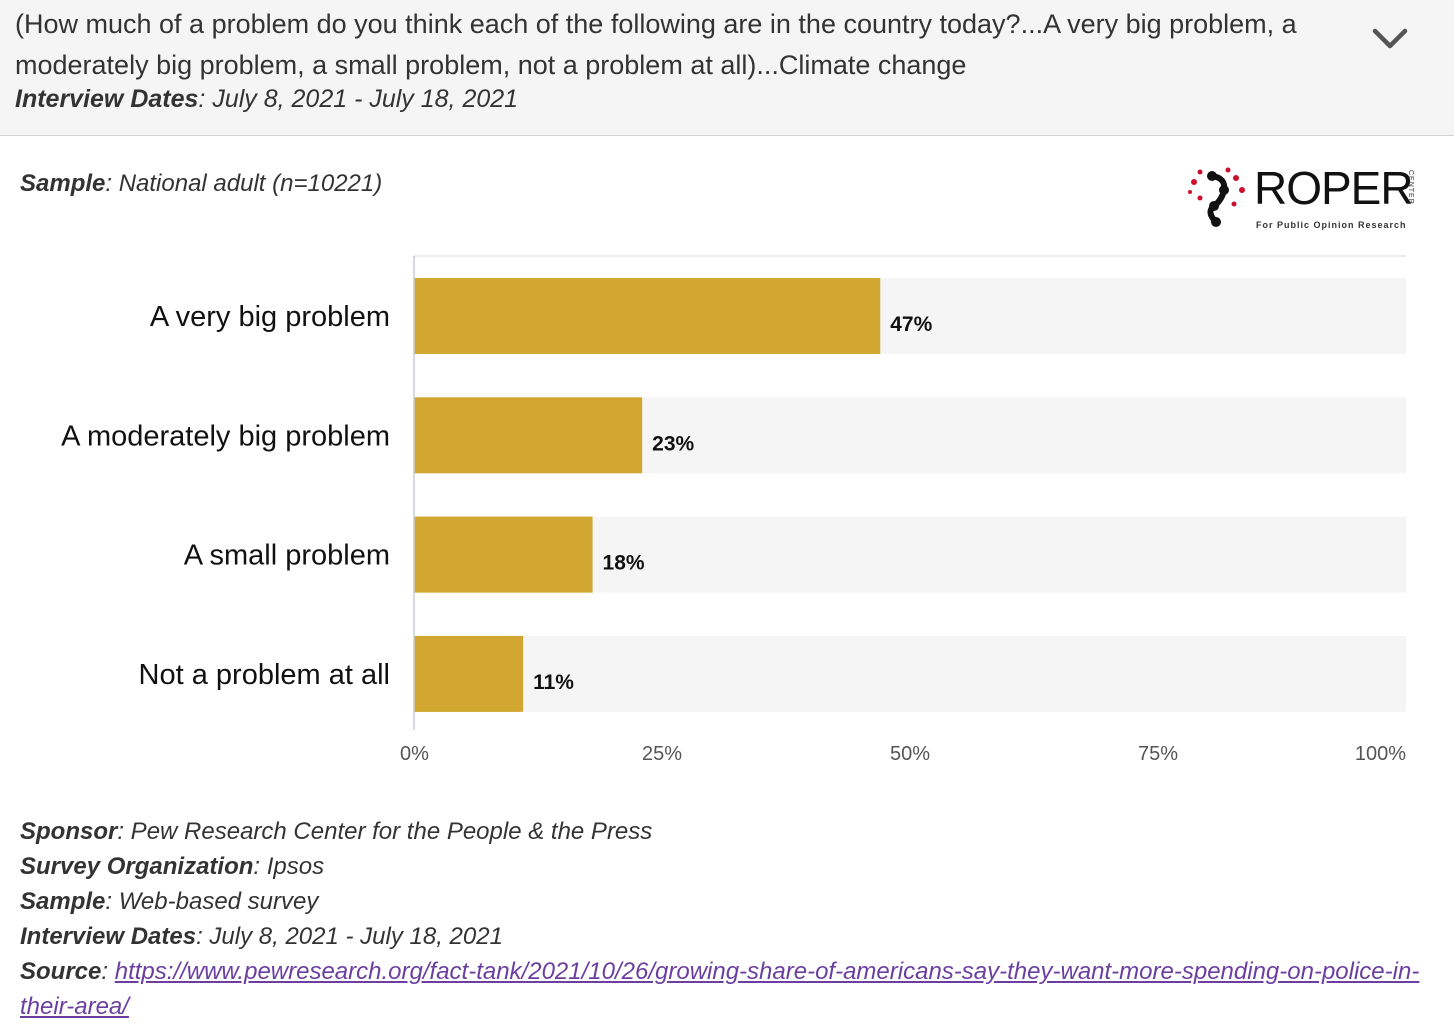 This screenshot has height=1024, width=1454. Describe the element at coordinates (289, 866) in the screenshot. I see `organization-value: : Ipsos` at that location.